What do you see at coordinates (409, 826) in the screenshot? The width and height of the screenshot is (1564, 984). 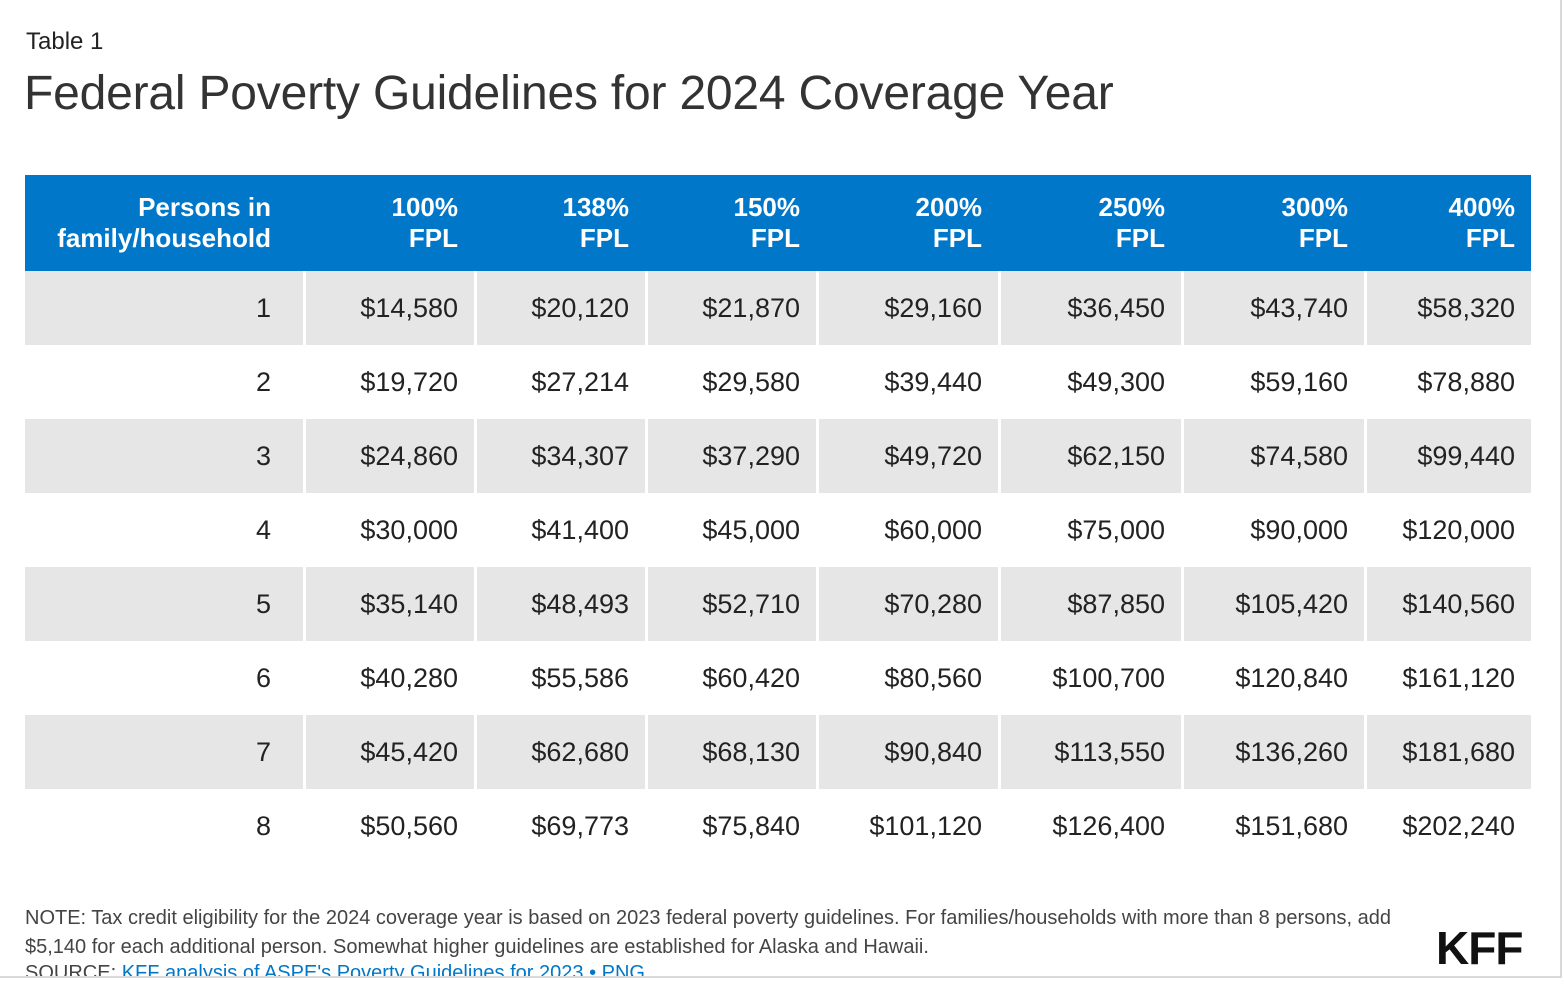 I see `fpl-value-cell: $50,560` at bounding box center [409, 826].